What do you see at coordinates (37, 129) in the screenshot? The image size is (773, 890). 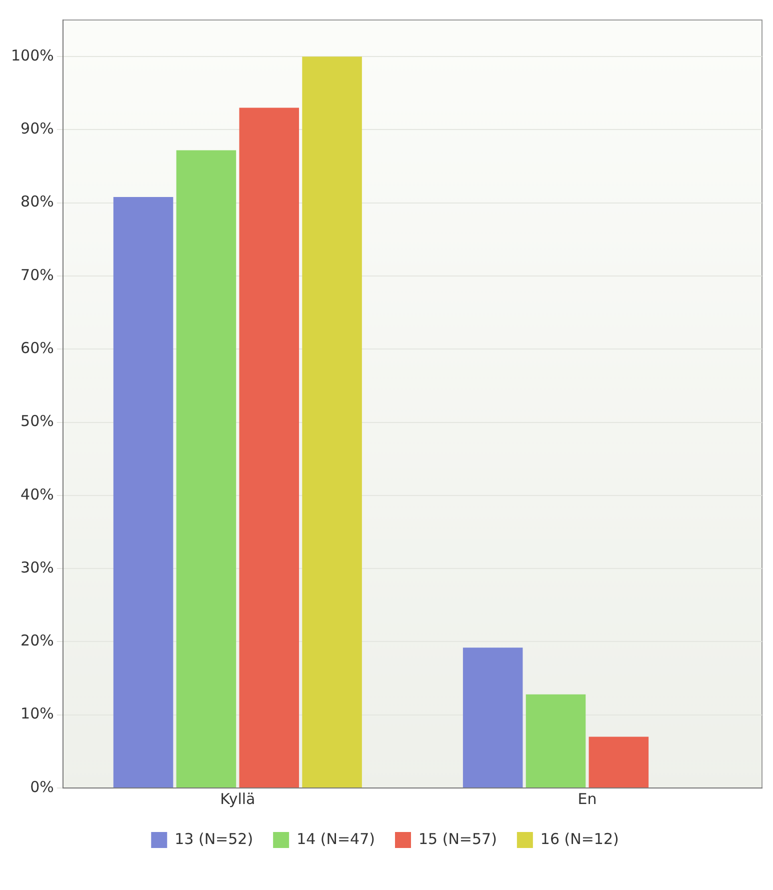 I see `y-tick-label: 90%` at bounding box center [37, 129].